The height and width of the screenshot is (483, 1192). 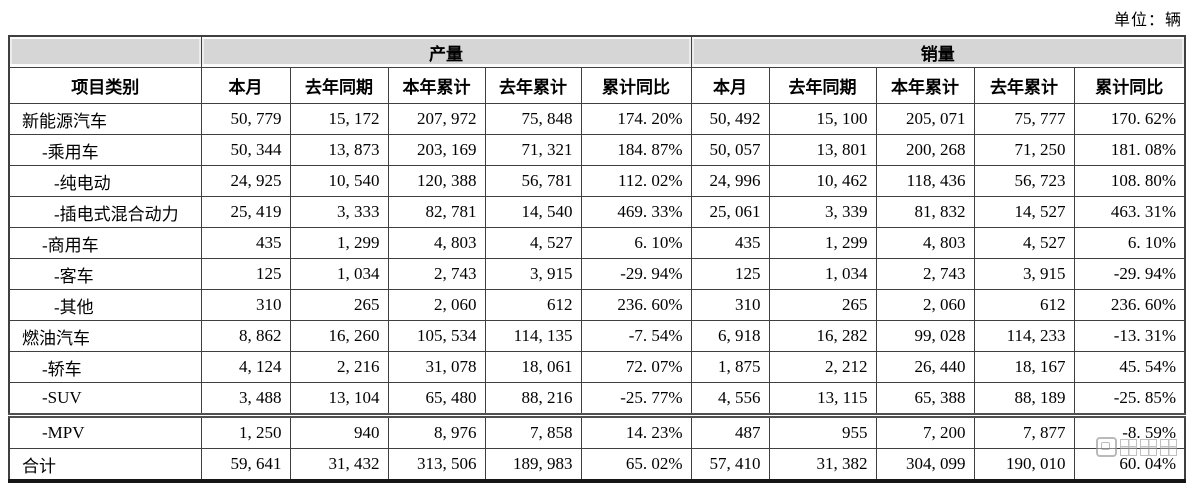 I want to click on table-cell: 31, 078, so click(x=436, y=367).